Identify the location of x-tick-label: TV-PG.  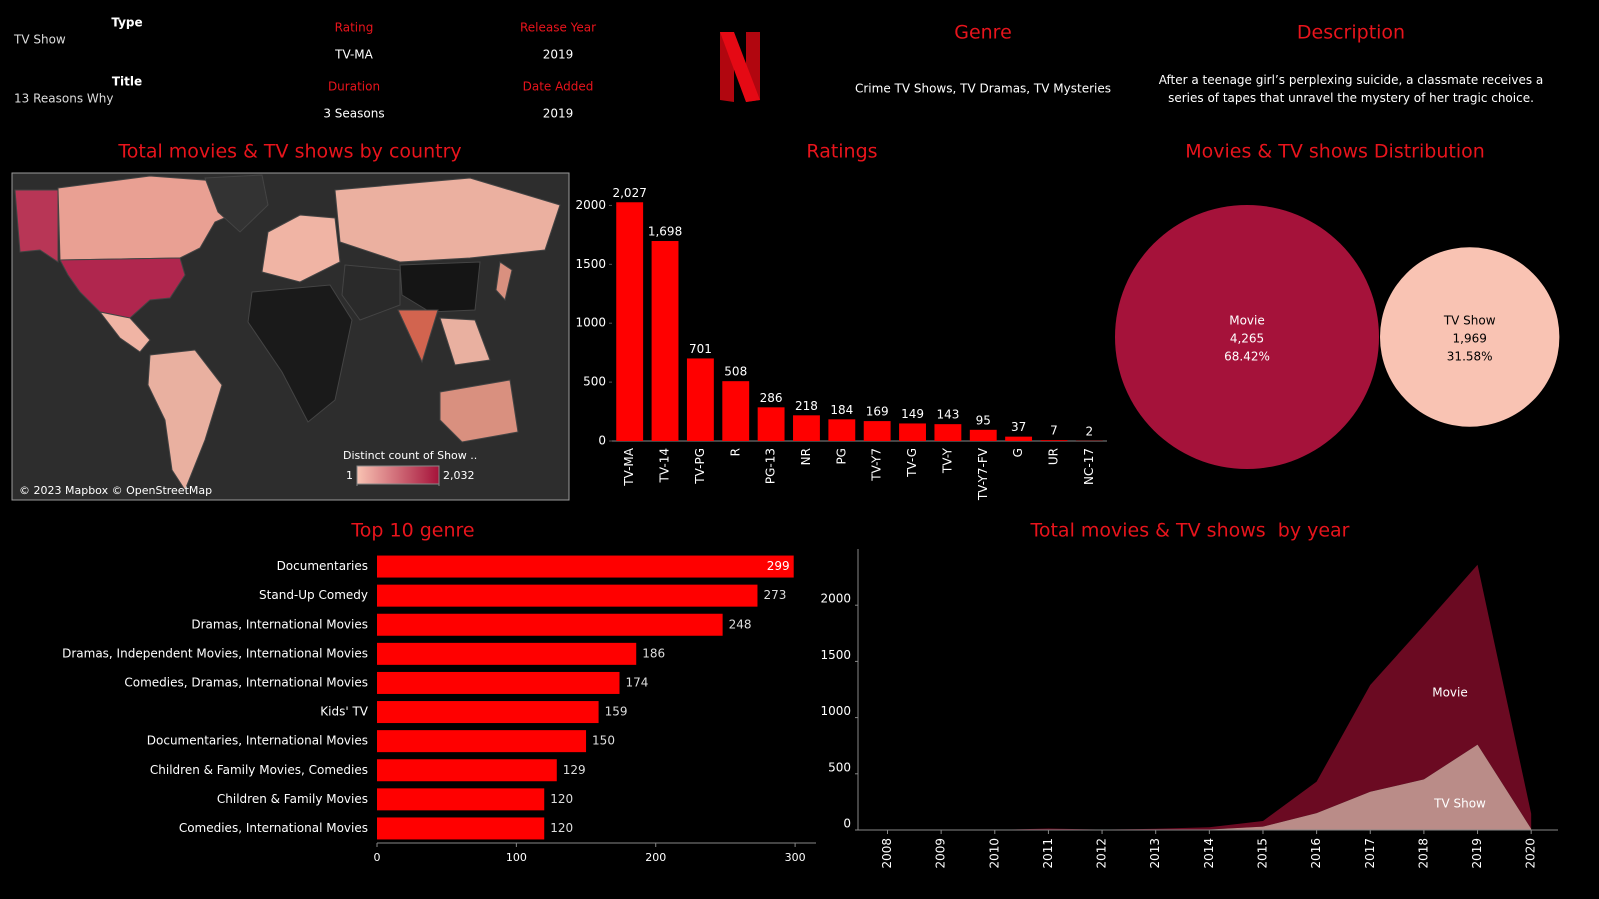
(700, 466).